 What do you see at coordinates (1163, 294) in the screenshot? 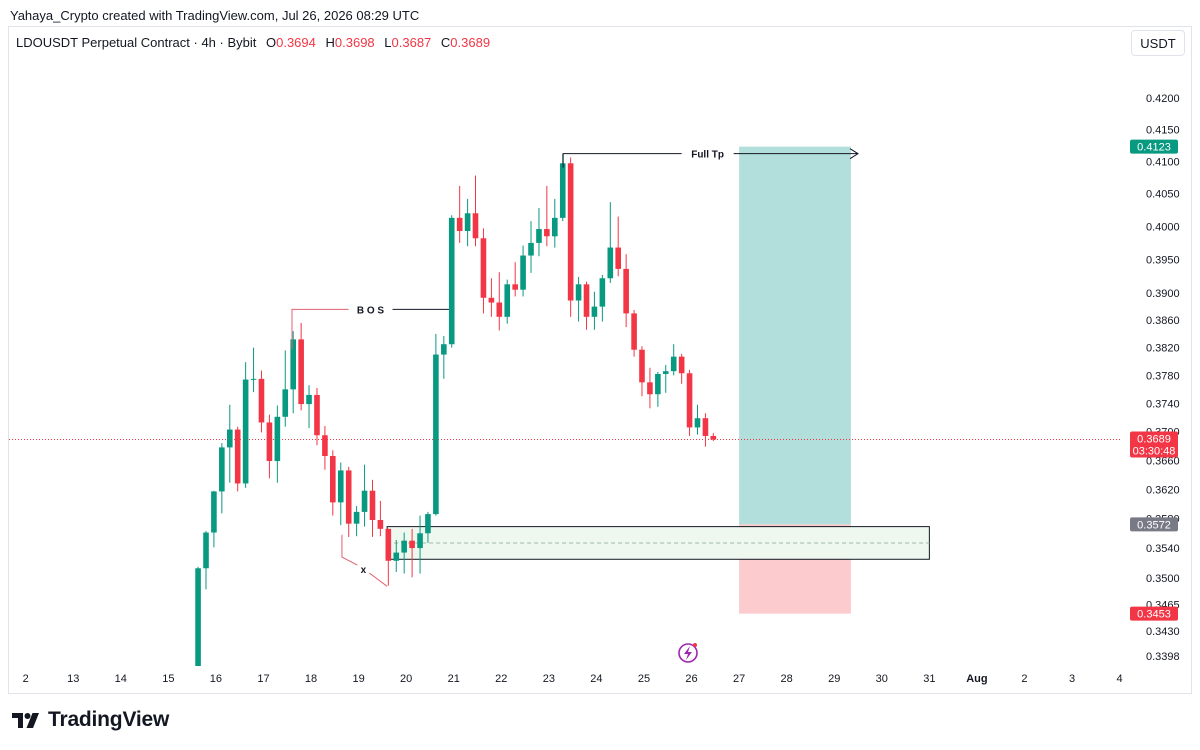
I see `y-tick-label: 0.3900` at bounding box center [1163, 294].